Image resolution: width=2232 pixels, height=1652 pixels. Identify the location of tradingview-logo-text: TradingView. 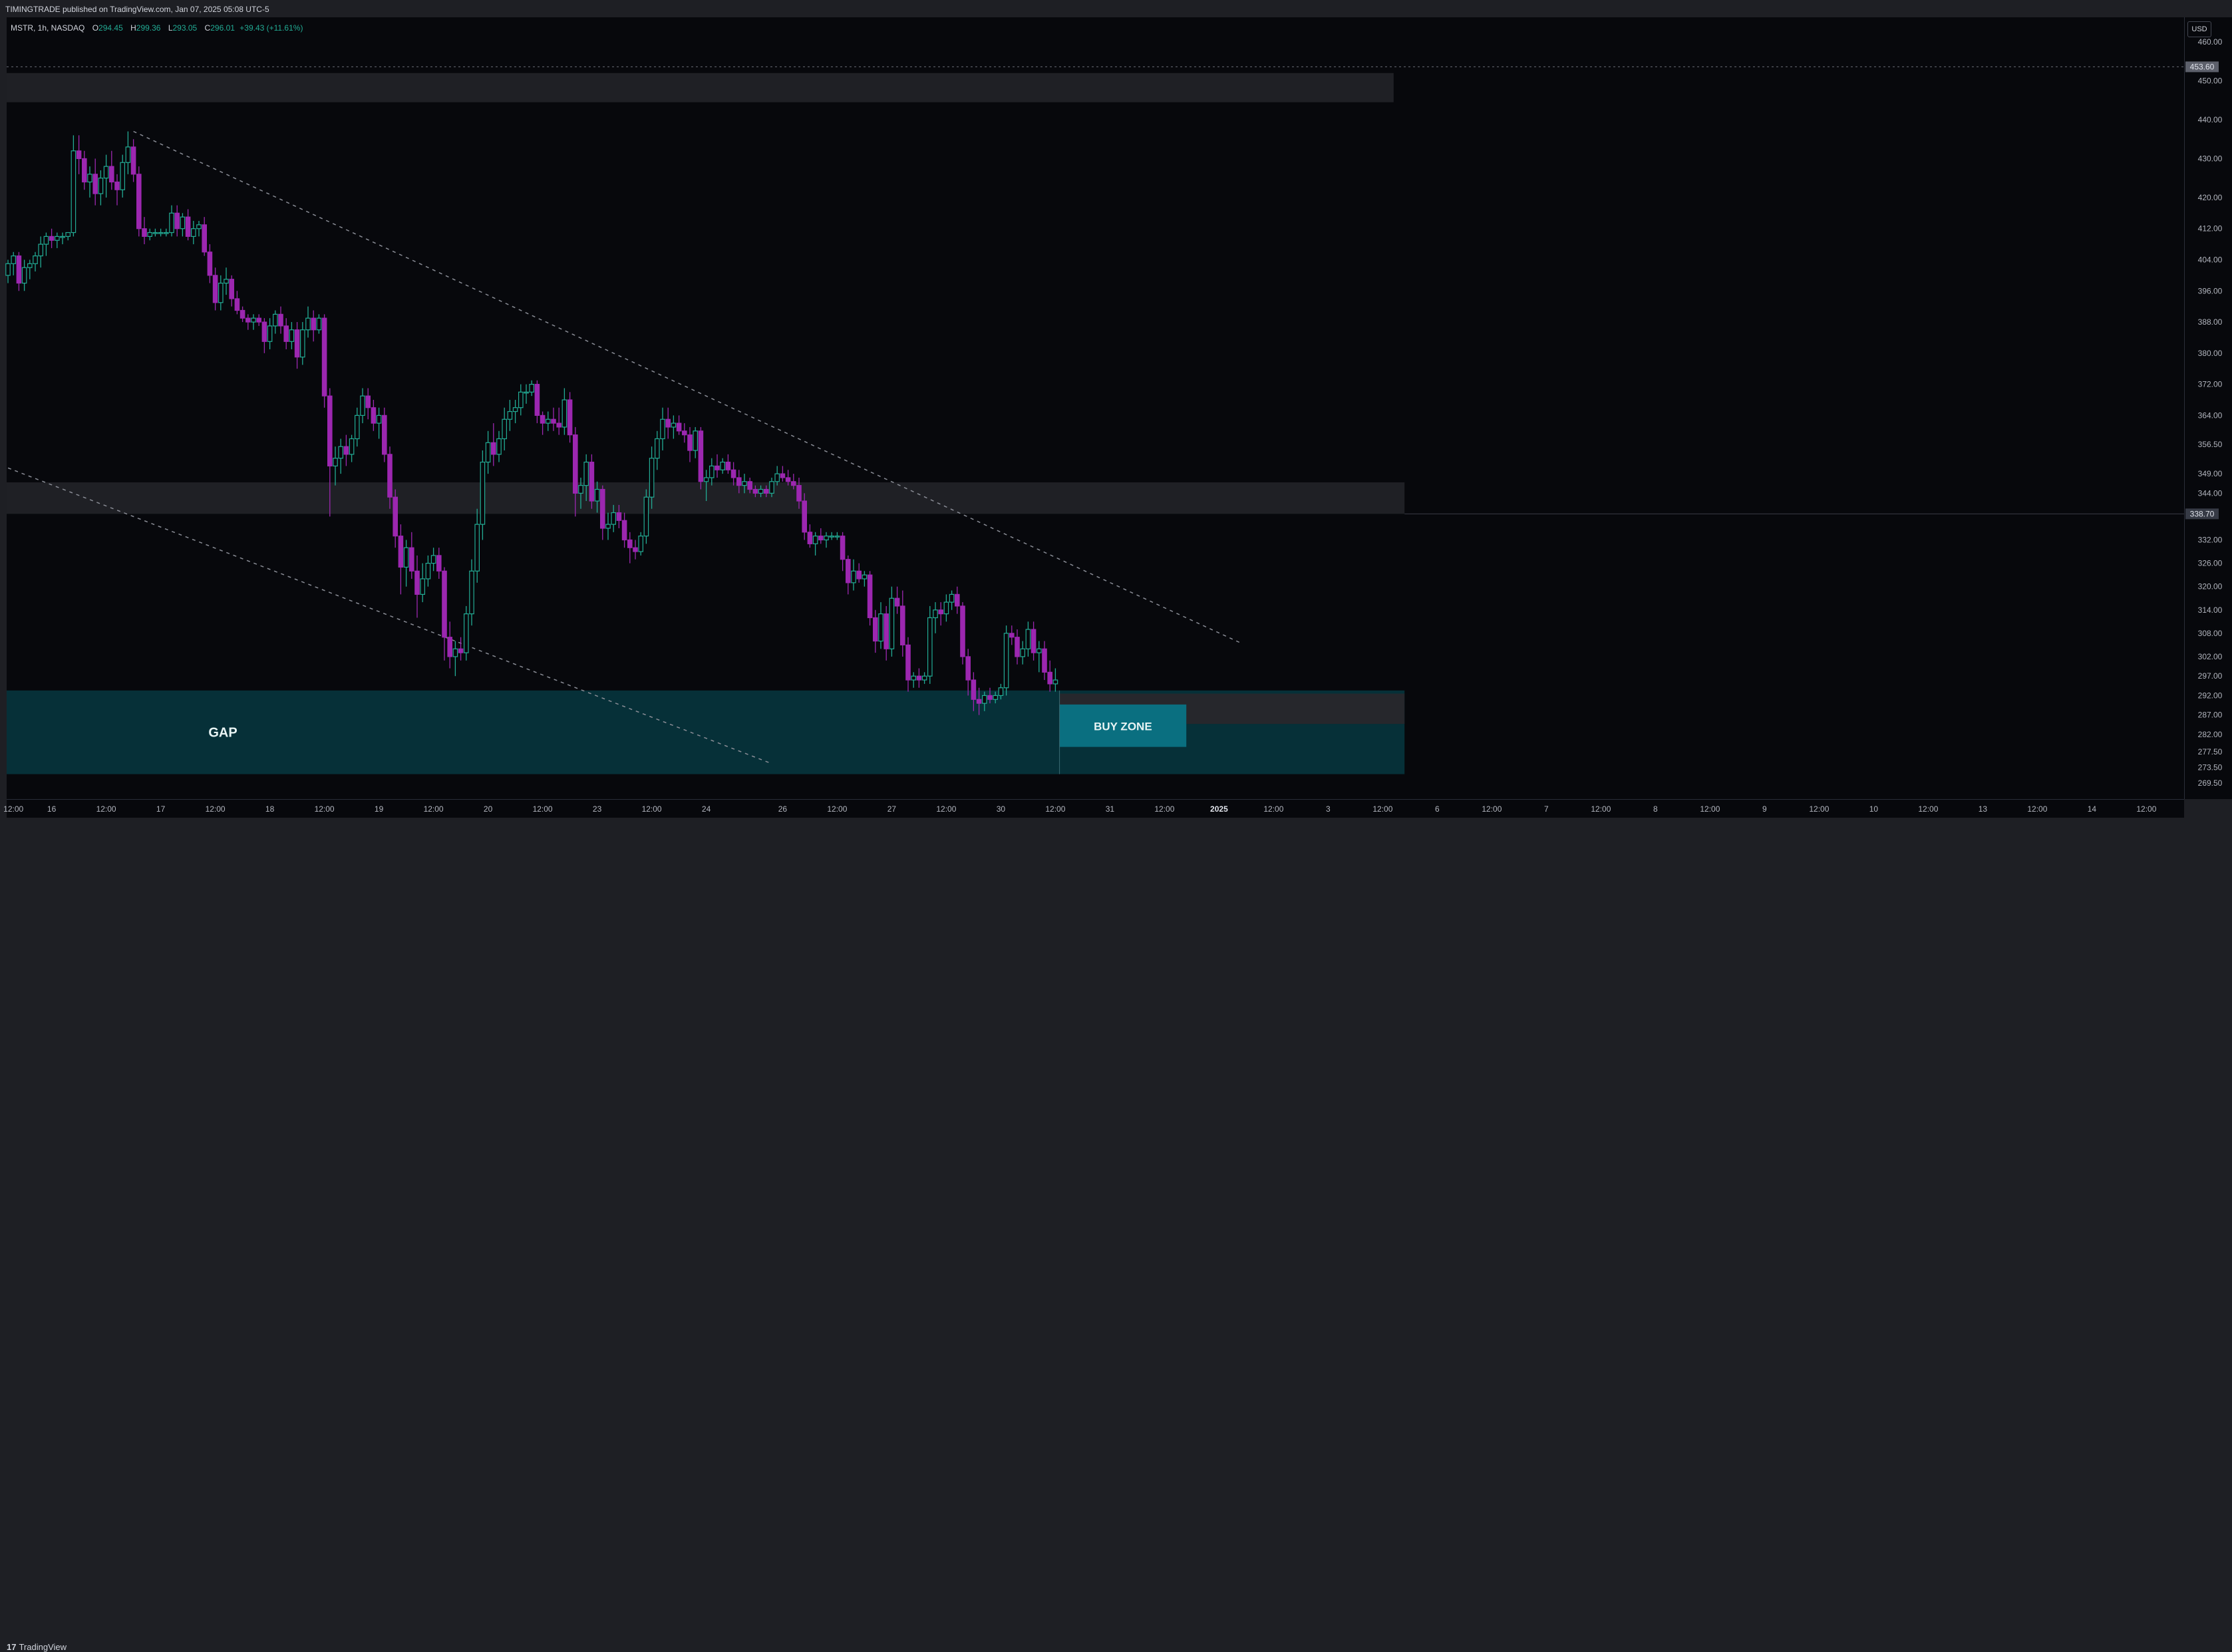
(43, 1647).